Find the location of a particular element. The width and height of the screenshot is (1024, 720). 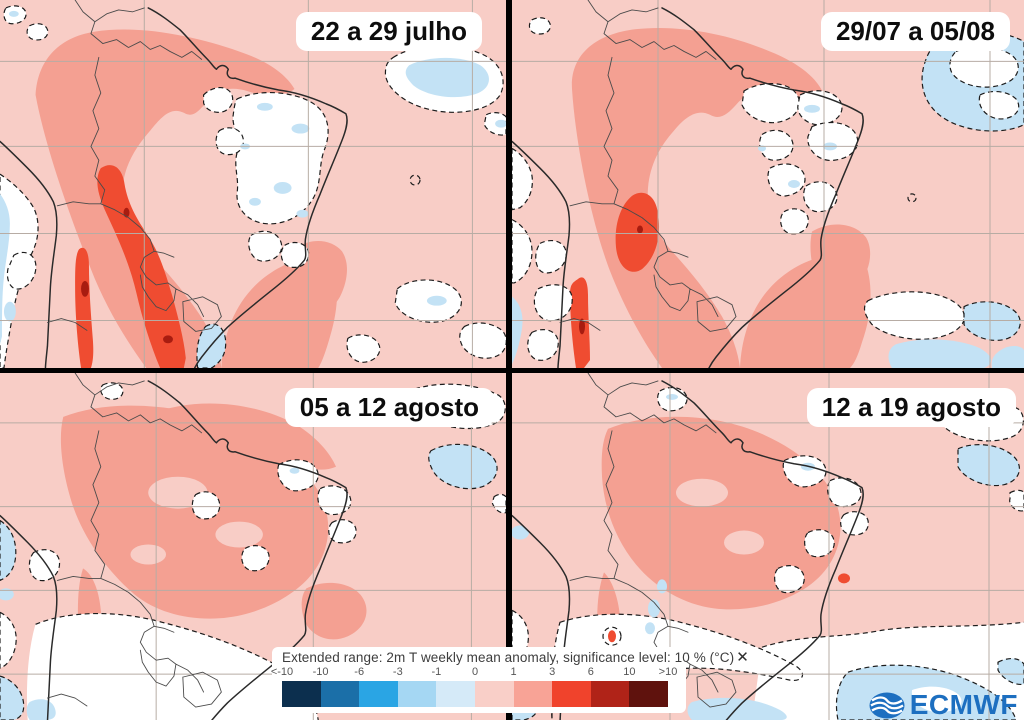

colorbar-tick-label: -3 is located at coordinates (397, 672).